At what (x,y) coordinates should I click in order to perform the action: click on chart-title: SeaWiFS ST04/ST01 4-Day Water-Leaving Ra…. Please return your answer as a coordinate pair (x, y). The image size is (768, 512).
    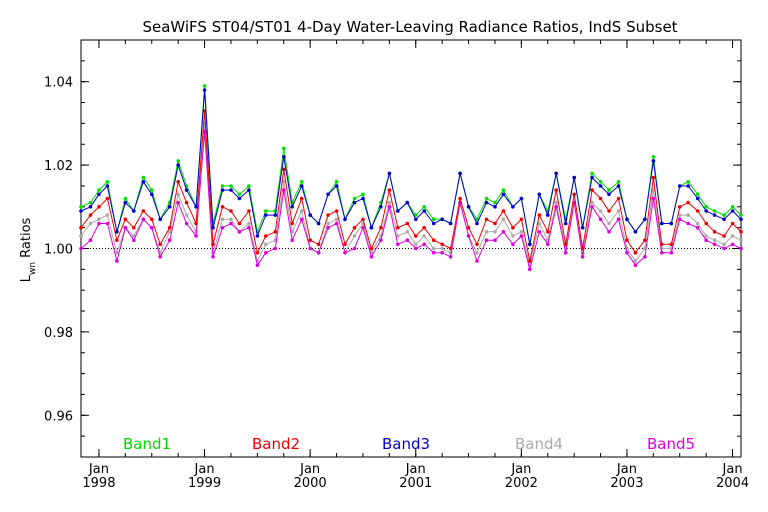
    Looking at the image, I should click on (409, 27).